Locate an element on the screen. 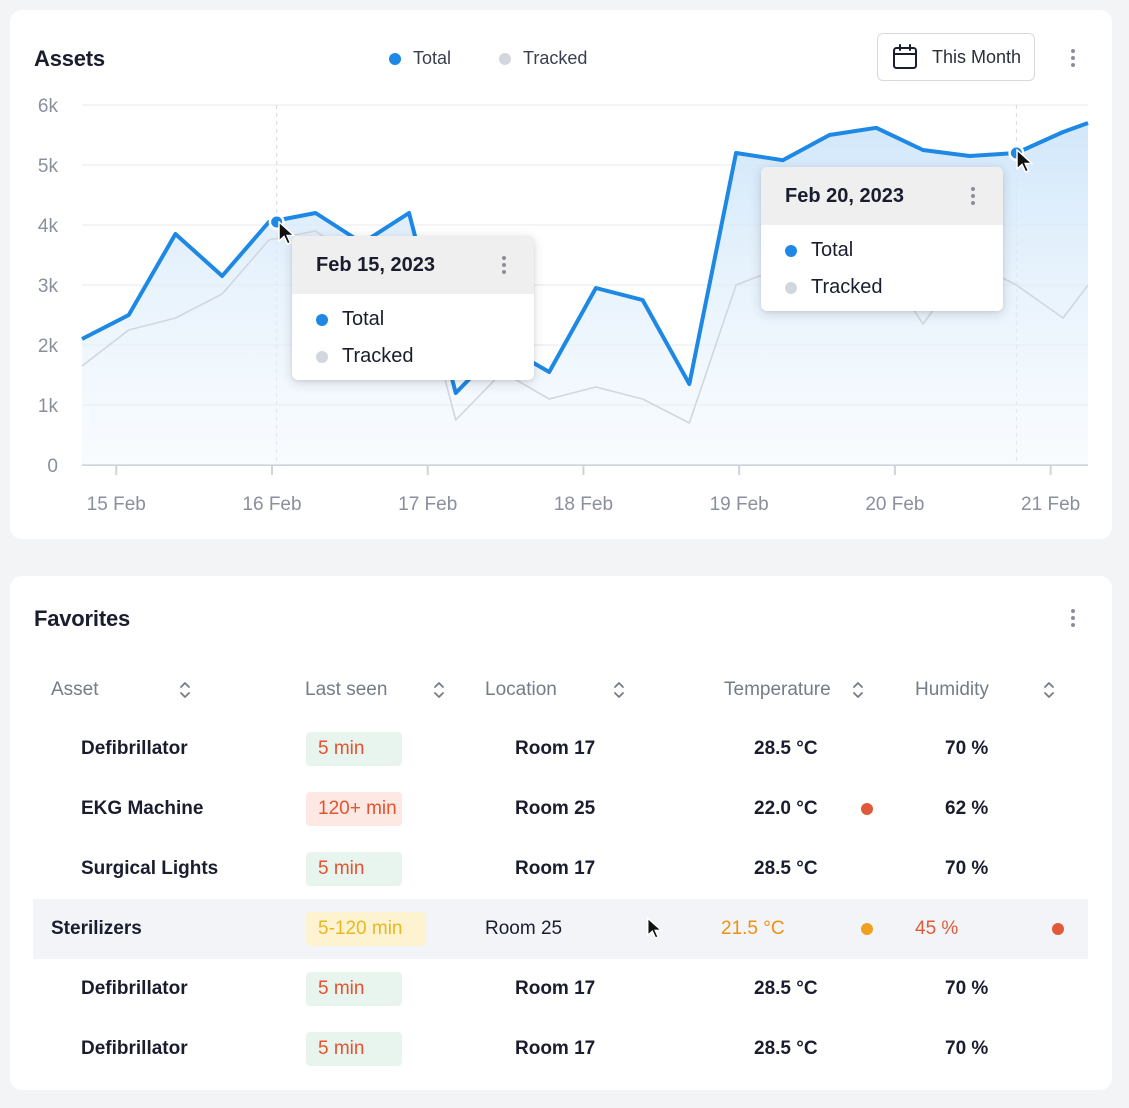  y-tick-label: 0 is located at coordinates (52, 466).